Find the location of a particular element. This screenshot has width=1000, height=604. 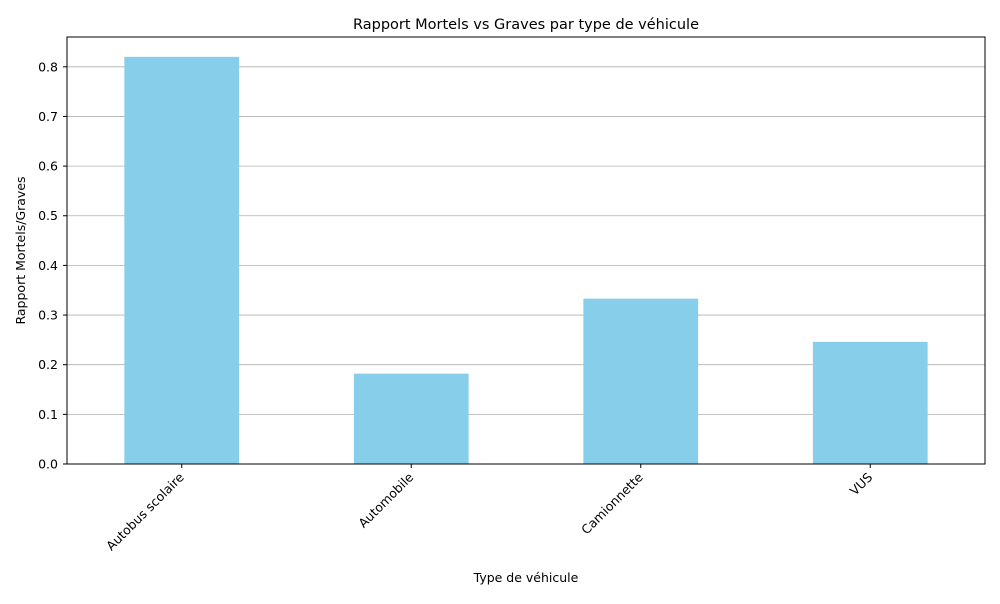

y-tick-label: 0.1 is located at coordinates (48, 414).